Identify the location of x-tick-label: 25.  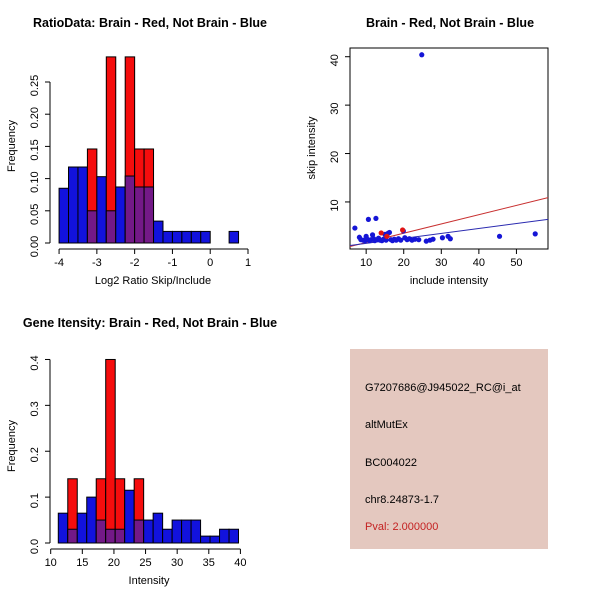
(145, 563).